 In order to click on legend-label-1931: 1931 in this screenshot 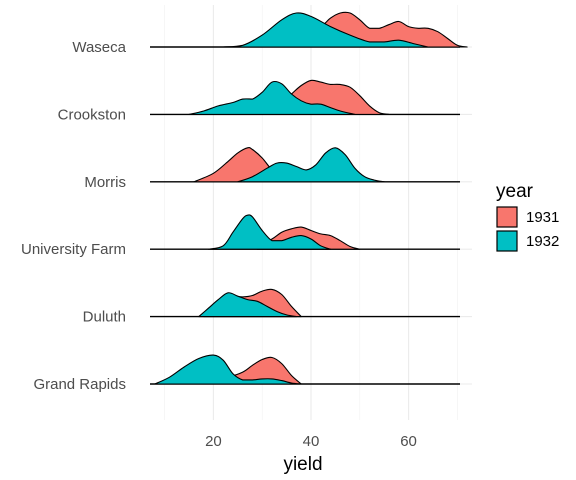, I will do `click(542, 217)`.